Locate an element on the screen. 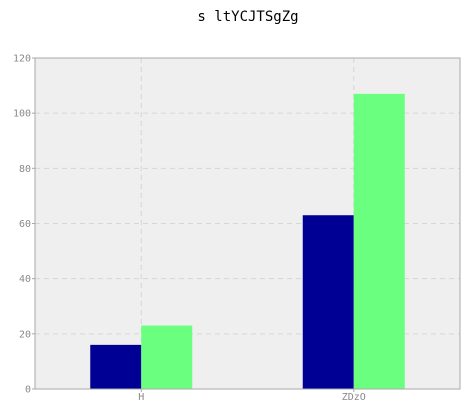 The width and height of the screenshot is (472, 413). y-tick-label: 120 is located at coordinates (22, 59).